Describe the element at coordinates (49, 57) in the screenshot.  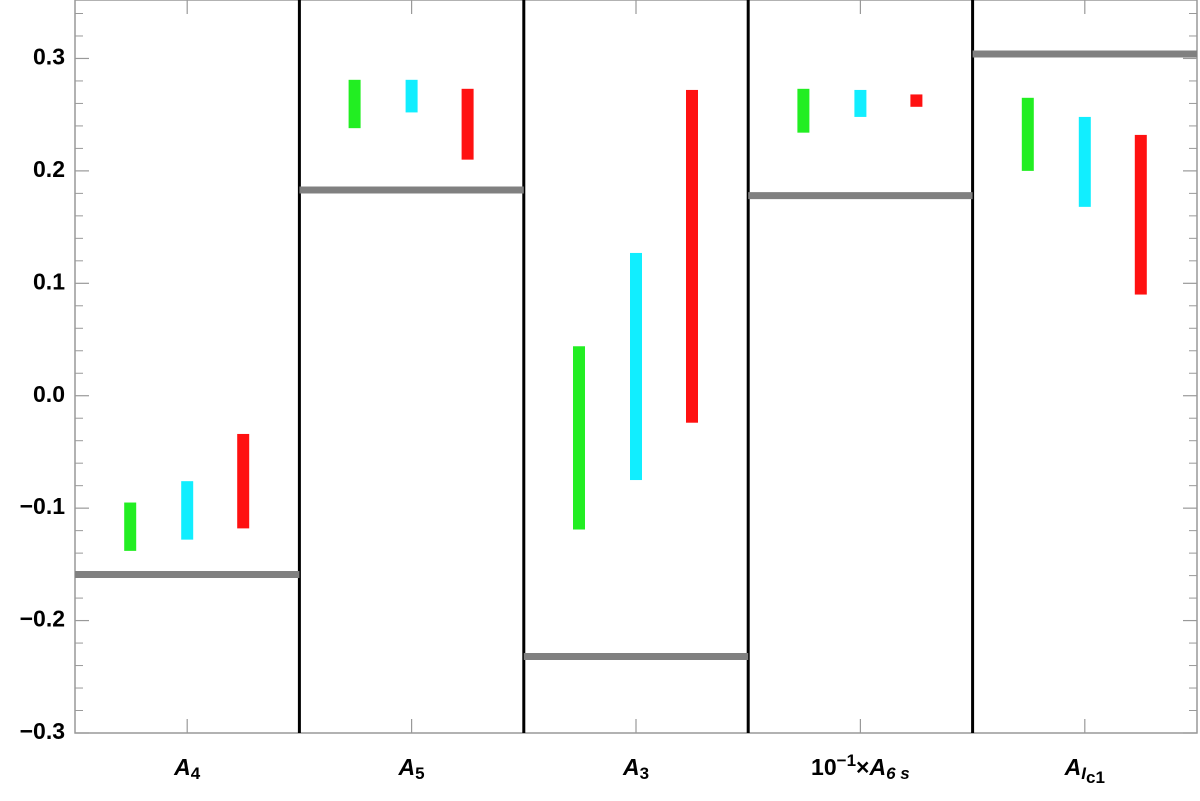
I see `y-tick-label: 0.3` at that location.